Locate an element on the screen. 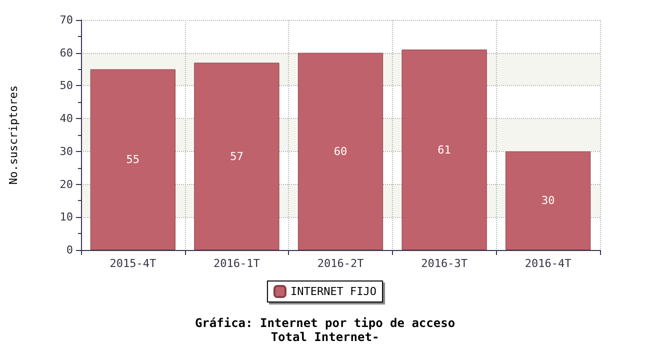 The height and width of the screenshot is (350, 650). data-label: 61 is located at coordinates (444, 149).